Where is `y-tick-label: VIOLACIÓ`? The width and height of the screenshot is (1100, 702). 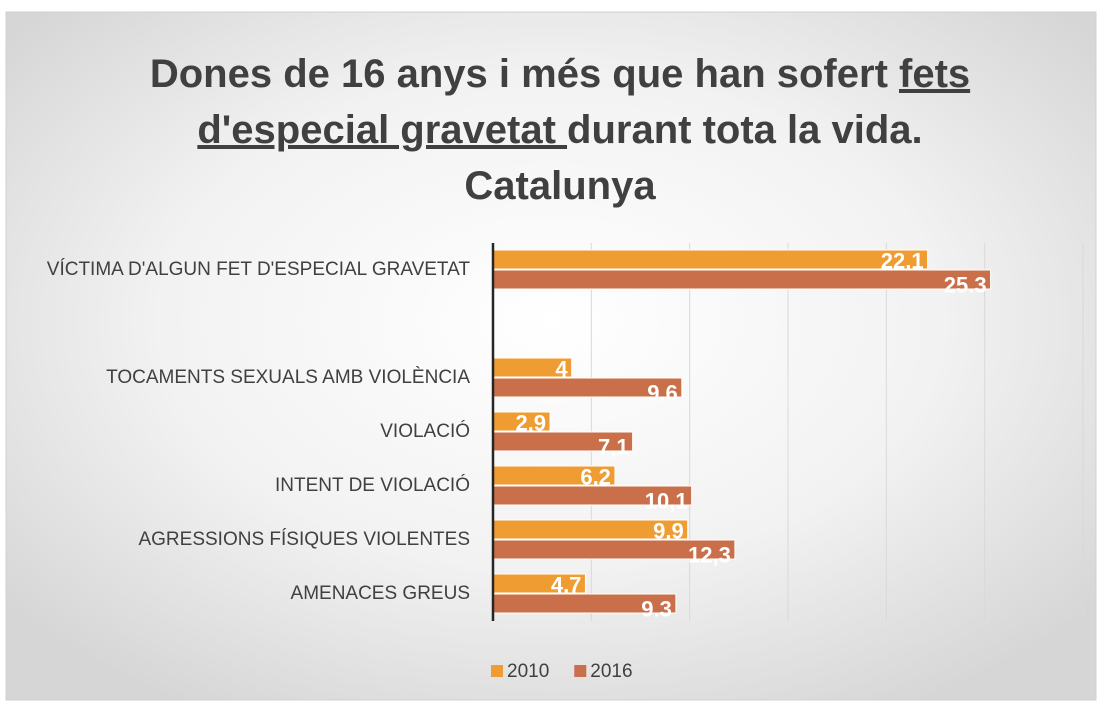
y-tick-label: VIOLACIÓ is located at coordinates (425, 431).